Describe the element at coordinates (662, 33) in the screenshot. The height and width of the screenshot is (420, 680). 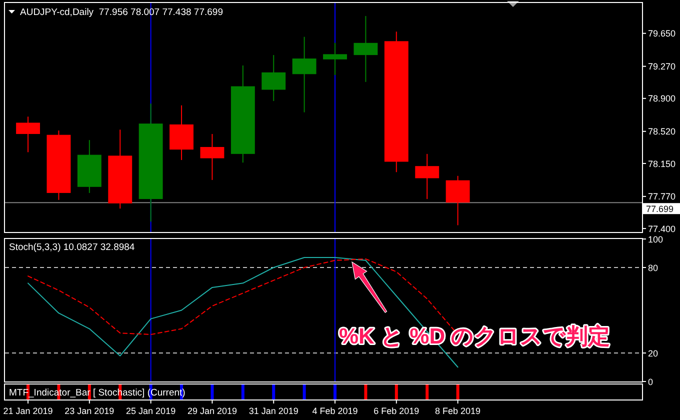
I see `y-tick-label: 79.650` at that location.